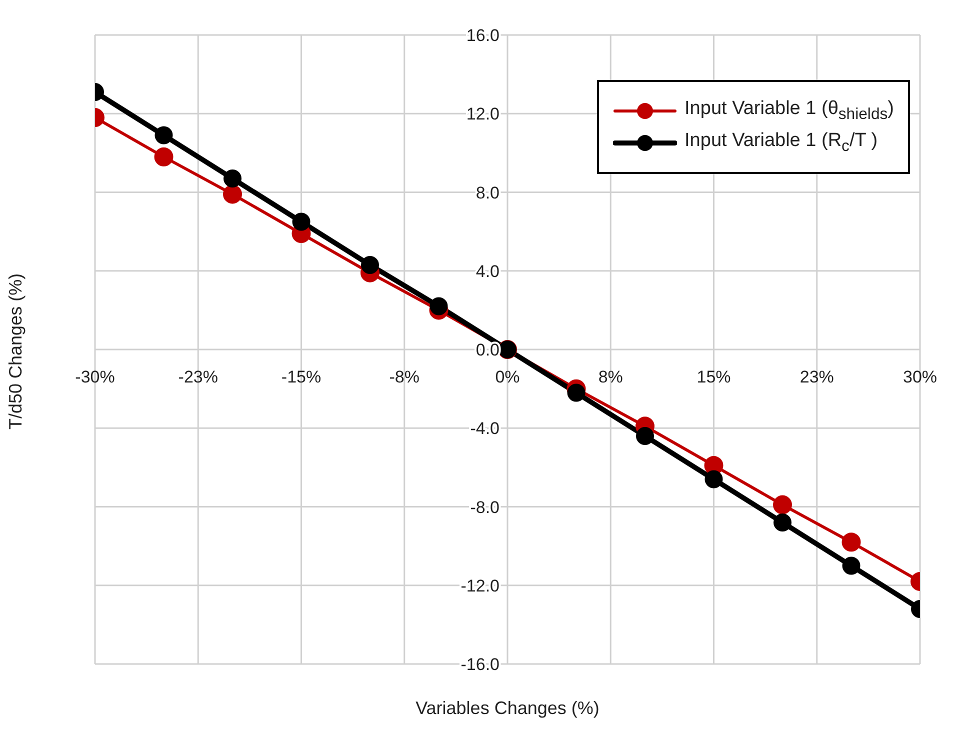  What do you see at coordinates (15, 351) in the screenshot?
I see `y-axis-title: T/d50 Changes (%)` at bounding box center [15, 351].